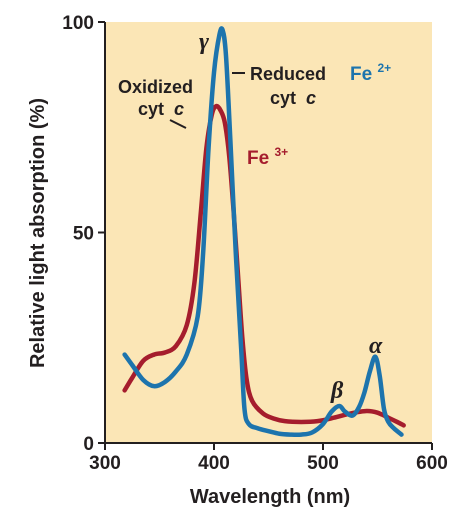 This screenshot has width=470, height=515. Describe the element at coordinates (361, 74) in the screenshot. I see `fe2-element: Fe` at that location.